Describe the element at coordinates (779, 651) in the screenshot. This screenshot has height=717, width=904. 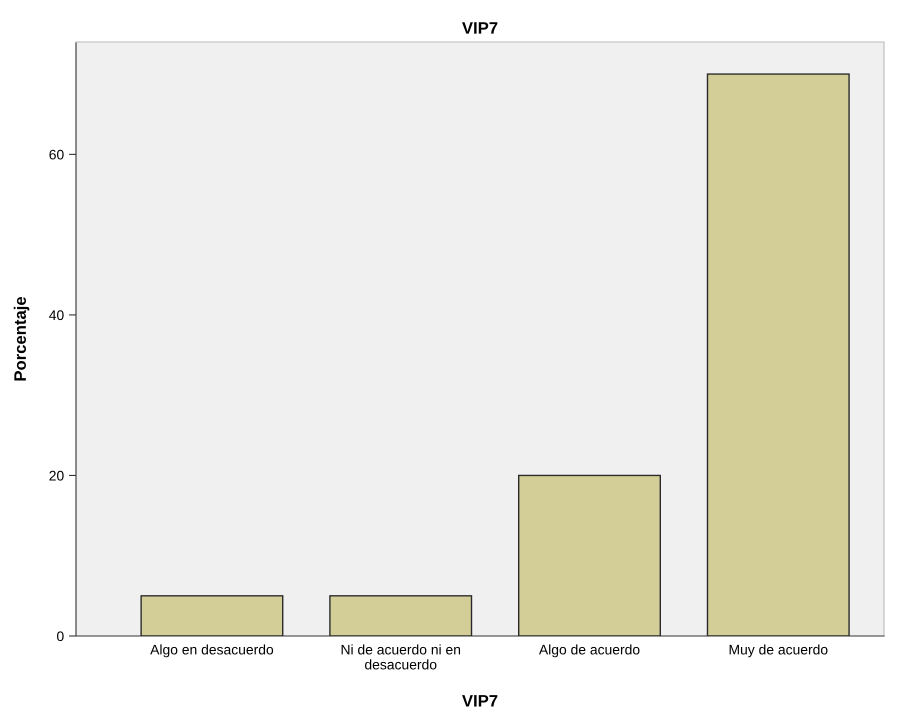
I see `x-tick-label: Muy de acuerdo` at that location.